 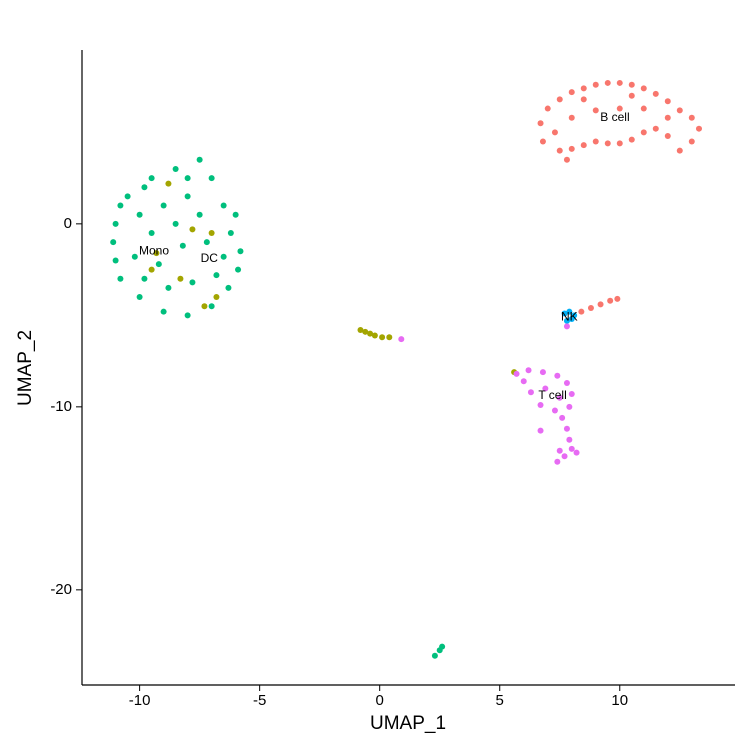 I want to click on y-tick-label: -10, so click(x=61, y=406).